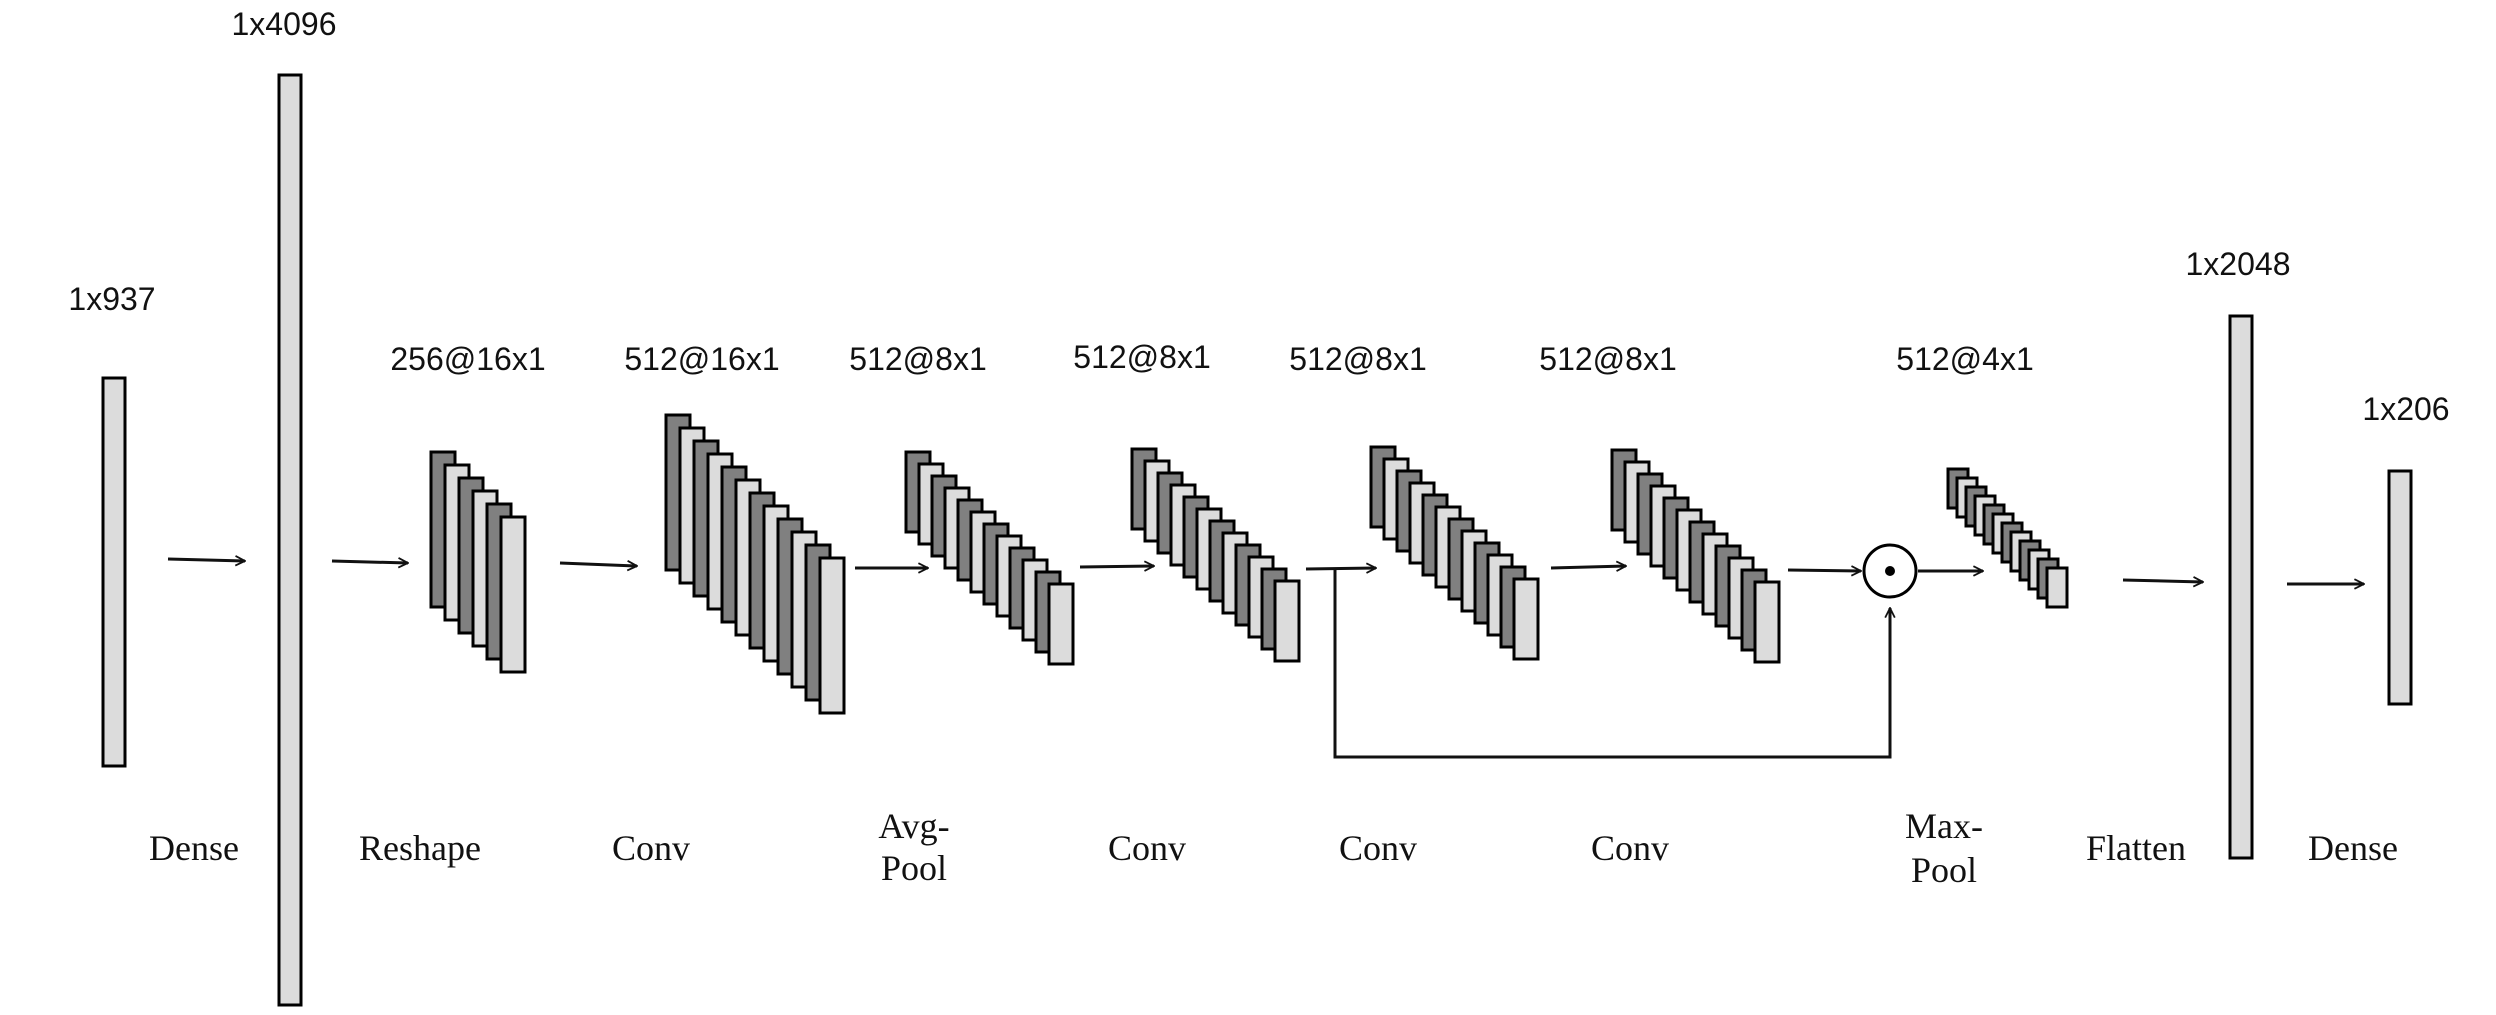 The height and width of the screenshot is (1015, 2496). I want to click on conv2-op-label: Conv, so click(1147, 848).